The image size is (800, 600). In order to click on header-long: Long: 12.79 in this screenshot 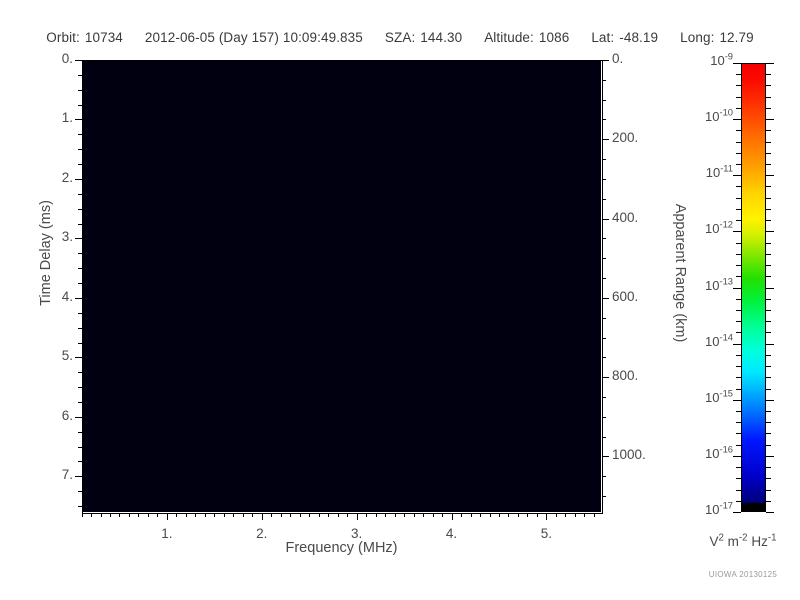, I will do `click(717, 37)`.